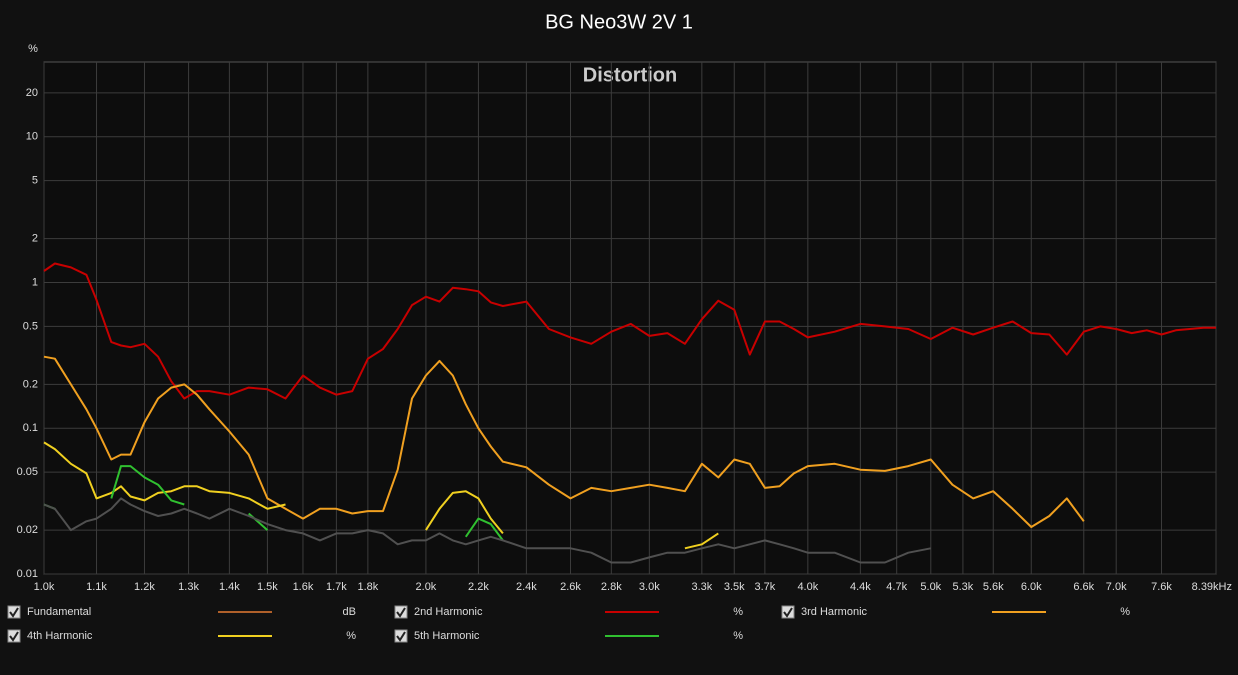 Image resolution: width=1238 pixels, height=675 pixels. Describe the element at coordinates (27, 472) in the screenshot. I see `y-tick-label: 0.05` at that location.